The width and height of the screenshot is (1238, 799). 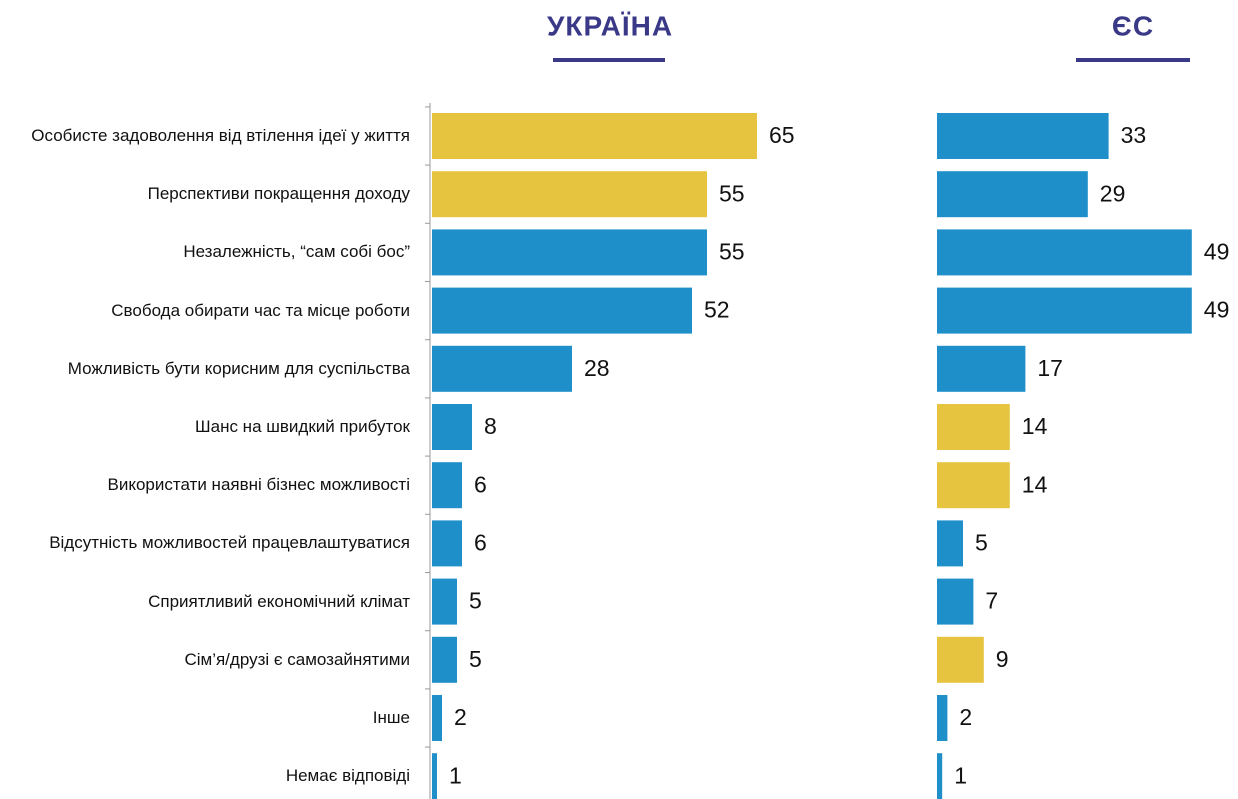 I want to click on panel-title: ЄС, so click(x=1133, y=25).